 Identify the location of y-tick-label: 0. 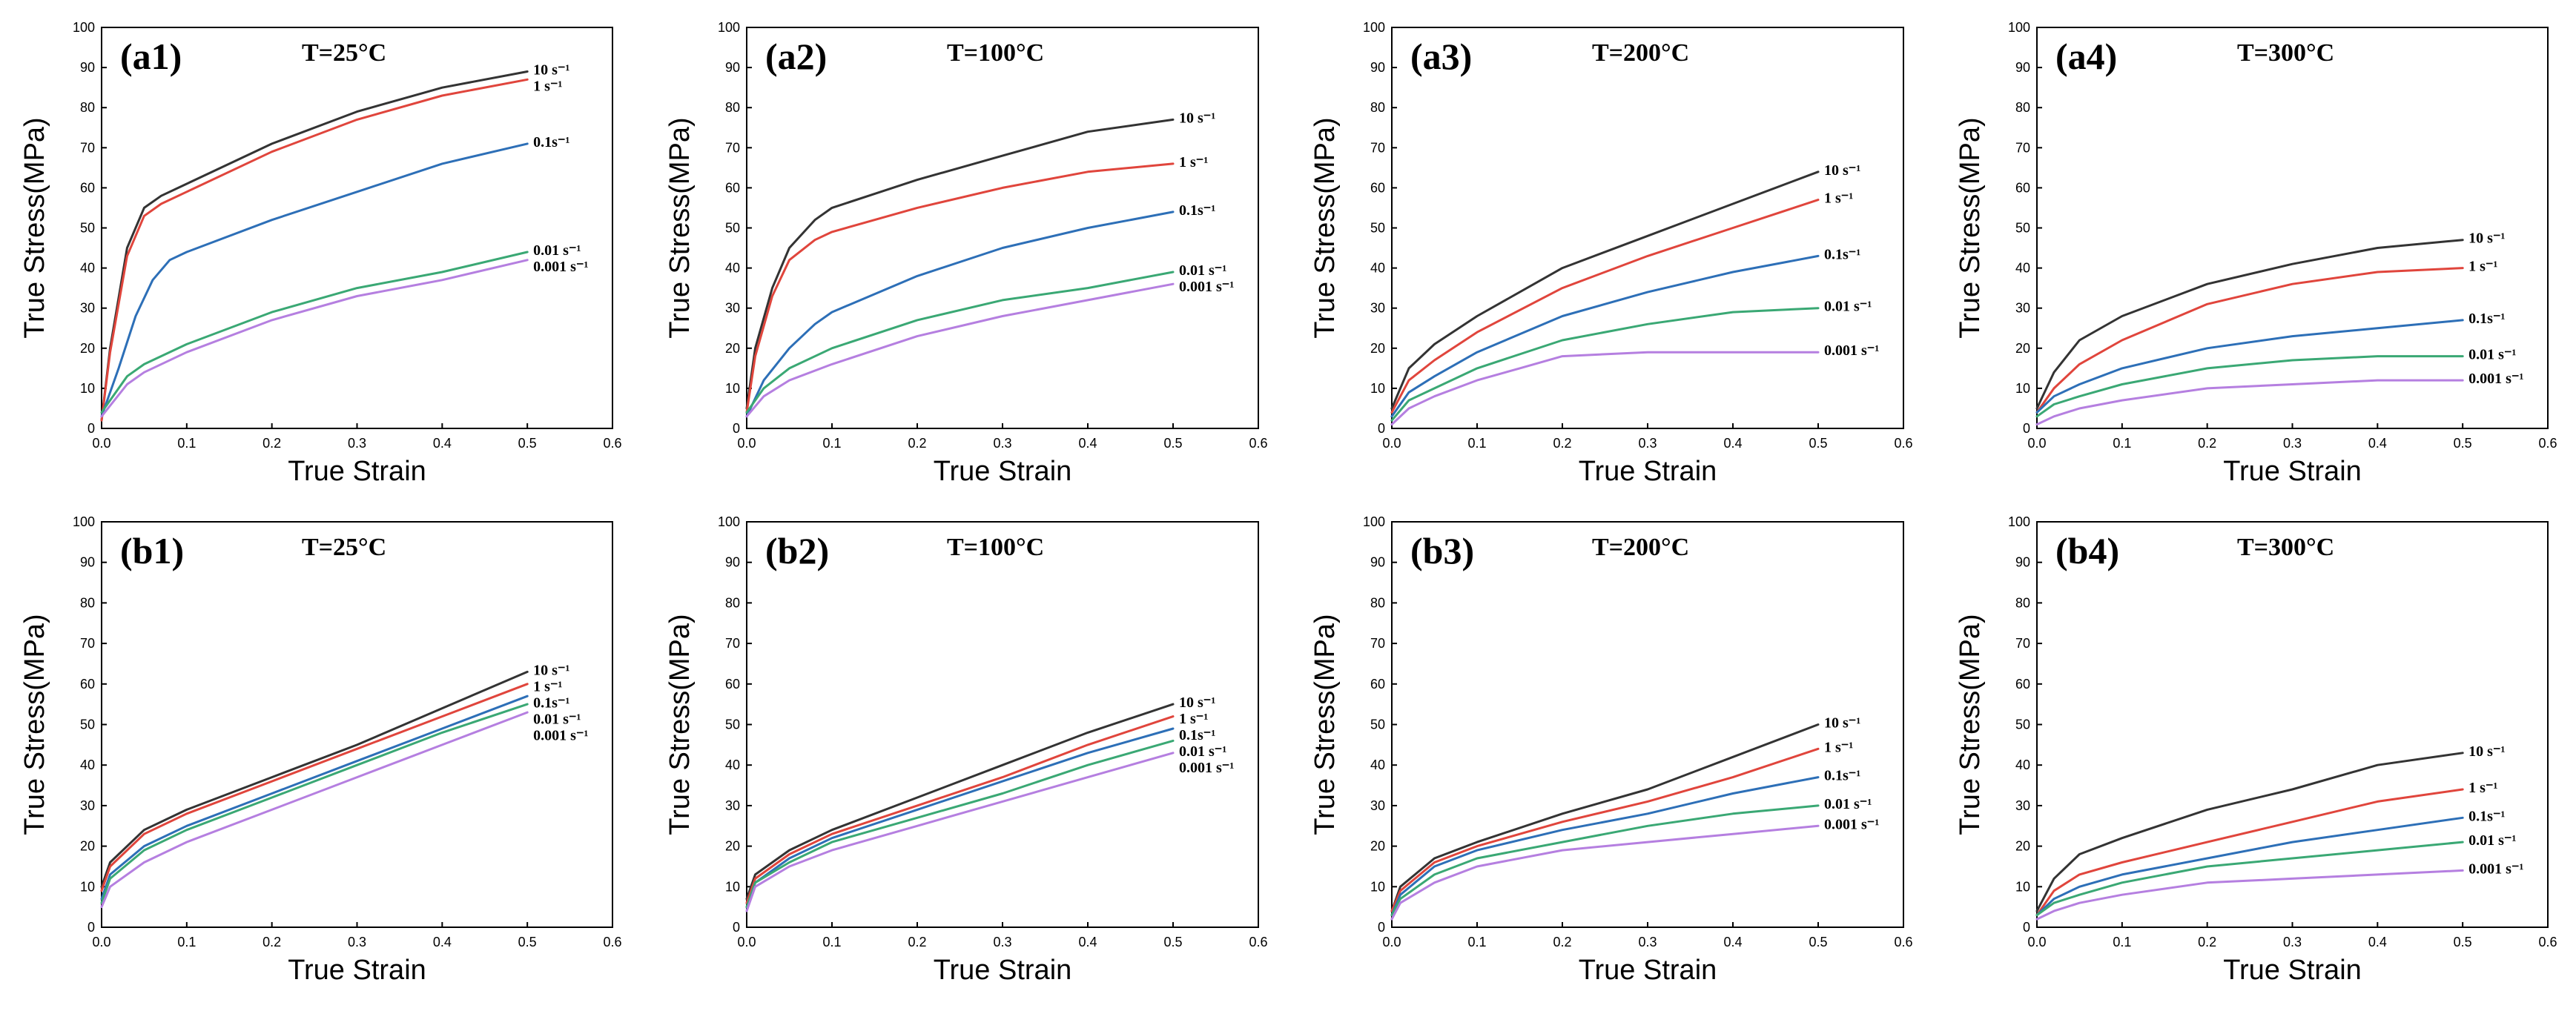
(736, 928).